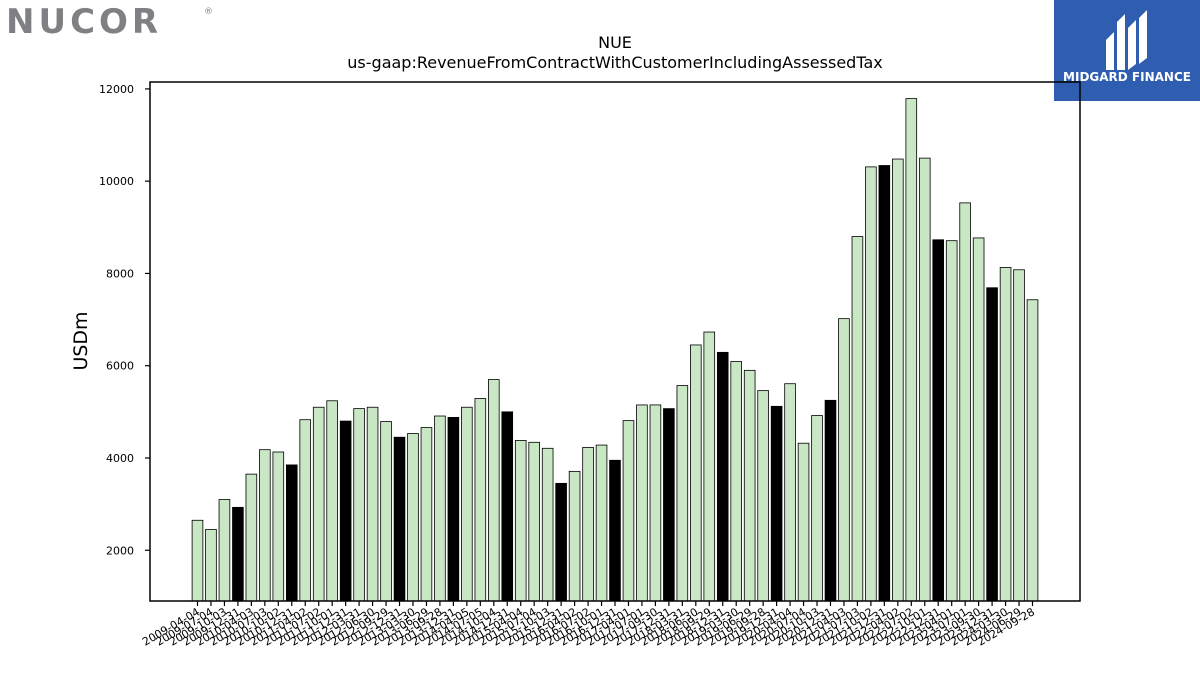 This screenshot has width=1200, height=675. What do you see at coordinates (124, 320) in the screenshot?
I see `y-axis-ticks: 2000 4000 6000 8000 10000 12000` at bounding box center [124, 320].